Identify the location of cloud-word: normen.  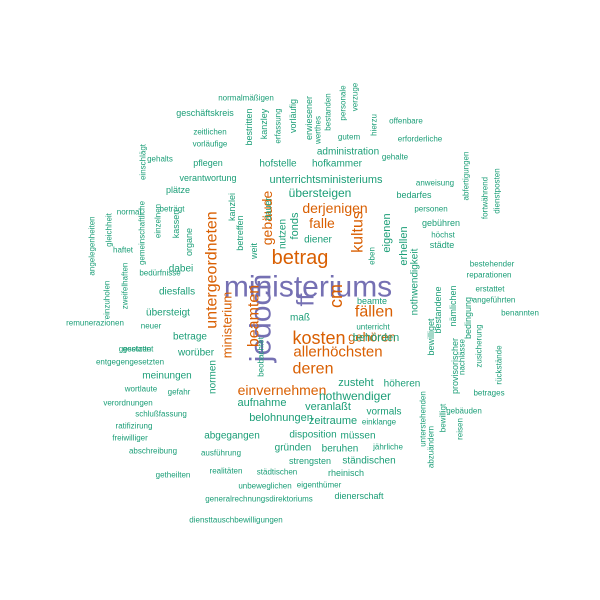
(213, 377).